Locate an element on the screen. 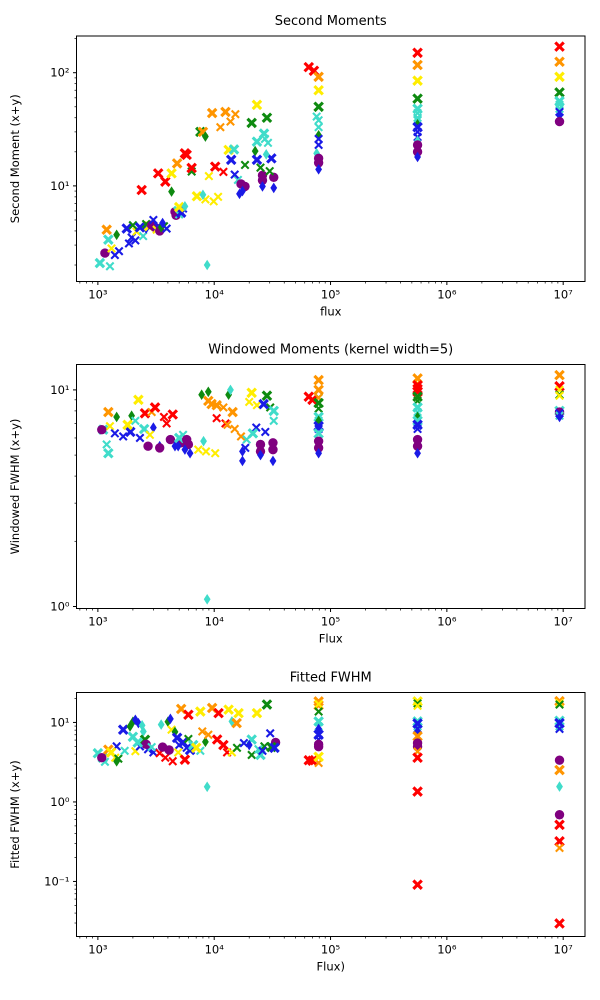  panel-title: Fitted FWHM is located at coordinates (331, 678).